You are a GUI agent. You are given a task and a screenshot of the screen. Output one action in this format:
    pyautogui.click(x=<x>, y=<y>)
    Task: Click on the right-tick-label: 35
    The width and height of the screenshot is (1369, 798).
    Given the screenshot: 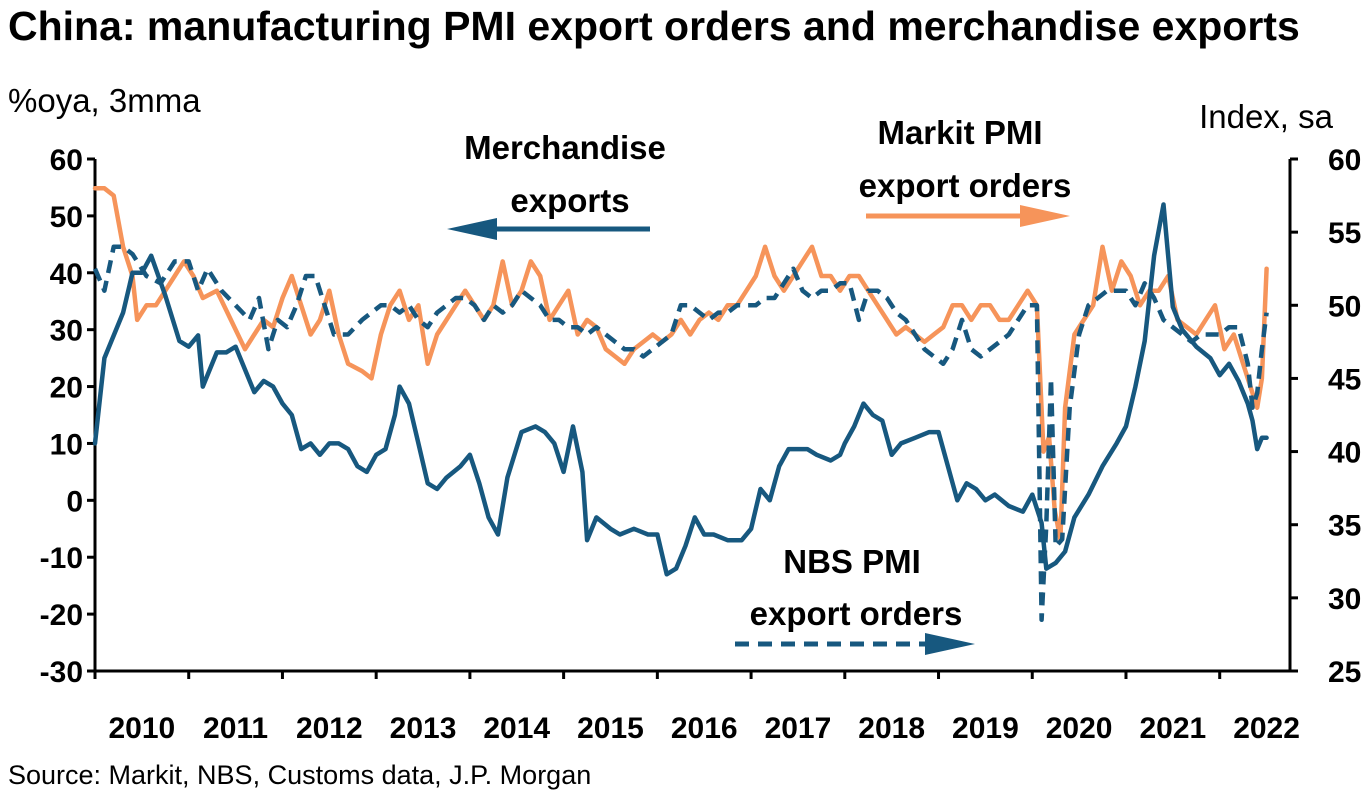 What is the action you would take?
    pyautogui.click(x=1344, y=526)
    